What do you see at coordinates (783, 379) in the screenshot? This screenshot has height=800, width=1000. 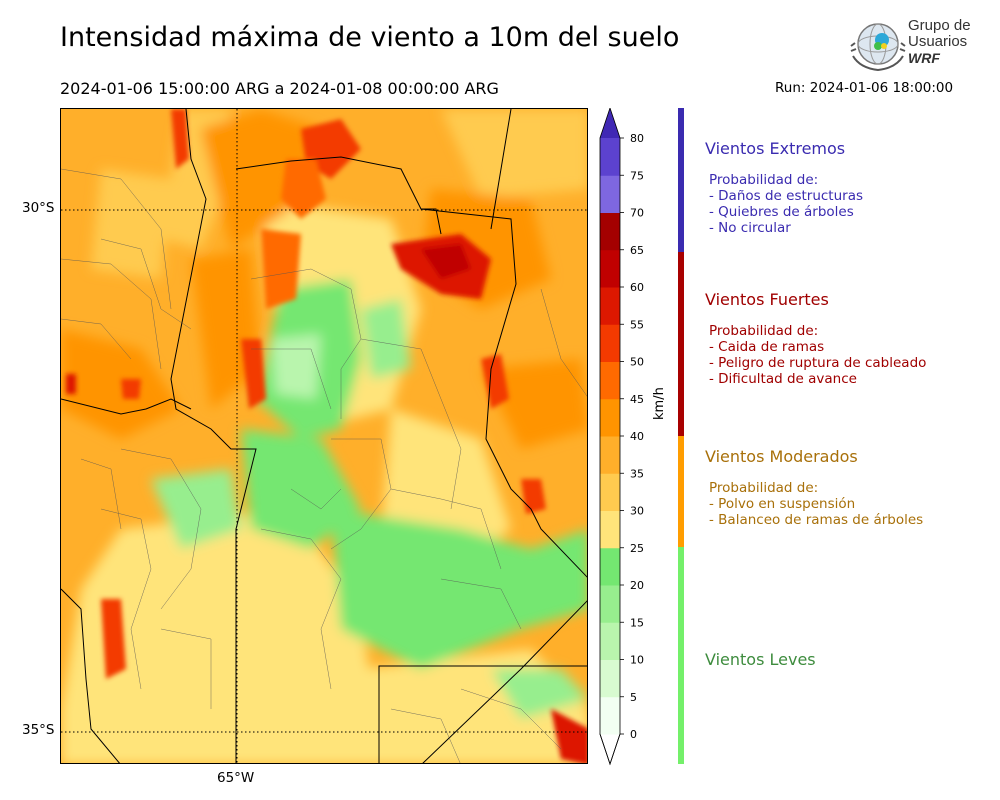 I see `wind-category-line: - Dificultad de avance` at bounding box center [783, 379].